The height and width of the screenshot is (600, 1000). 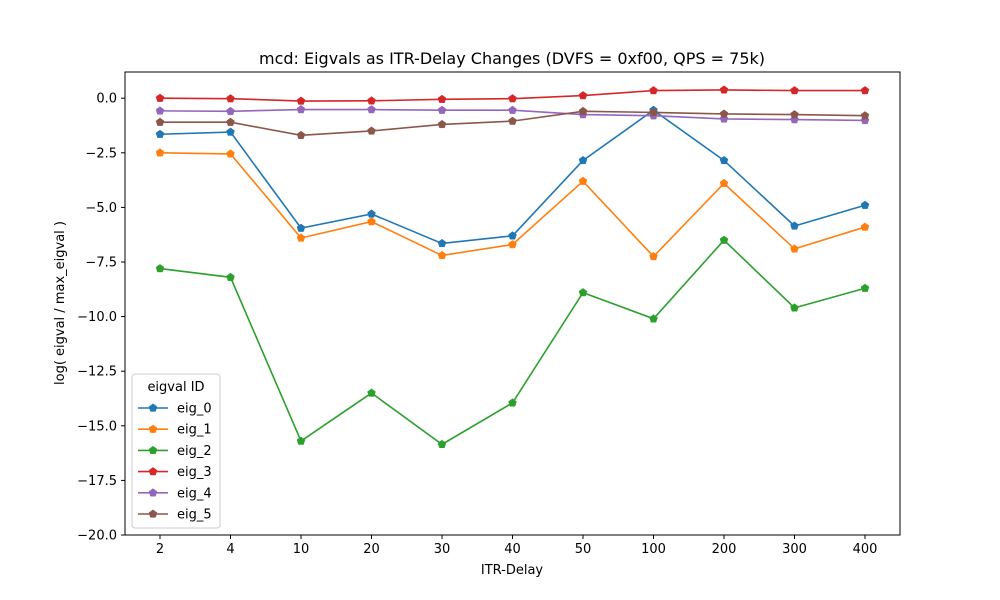 What do you see at coordinates (194, 472) in the screenshot?
I see `legend-label: eig_3` at bounding box center [194, 472].